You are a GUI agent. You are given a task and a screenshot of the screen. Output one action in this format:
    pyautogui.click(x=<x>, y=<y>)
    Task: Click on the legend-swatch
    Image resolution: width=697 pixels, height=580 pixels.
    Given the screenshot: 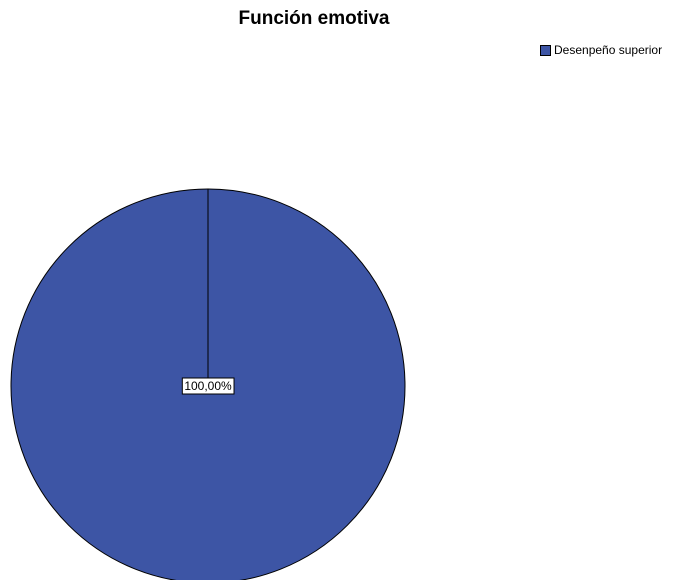 What is the action you would take?
    pyautogui.click(x=545, y=50)
    